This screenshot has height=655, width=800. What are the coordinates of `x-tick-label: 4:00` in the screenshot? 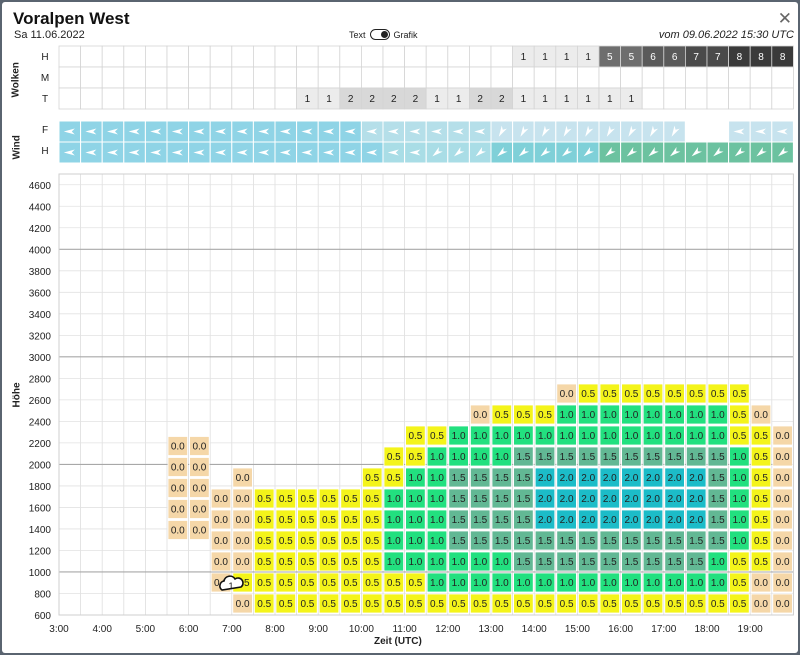 It's located at (102, 629).